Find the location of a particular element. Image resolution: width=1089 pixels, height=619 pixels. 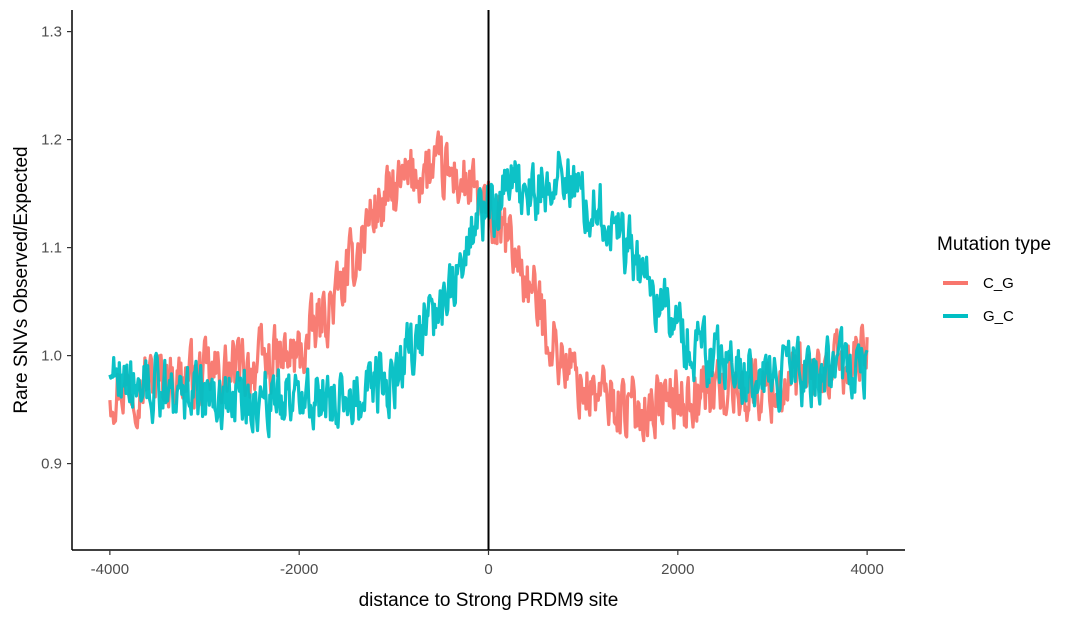

x-tick-label: -2000 is located at coordinates (299, 569).